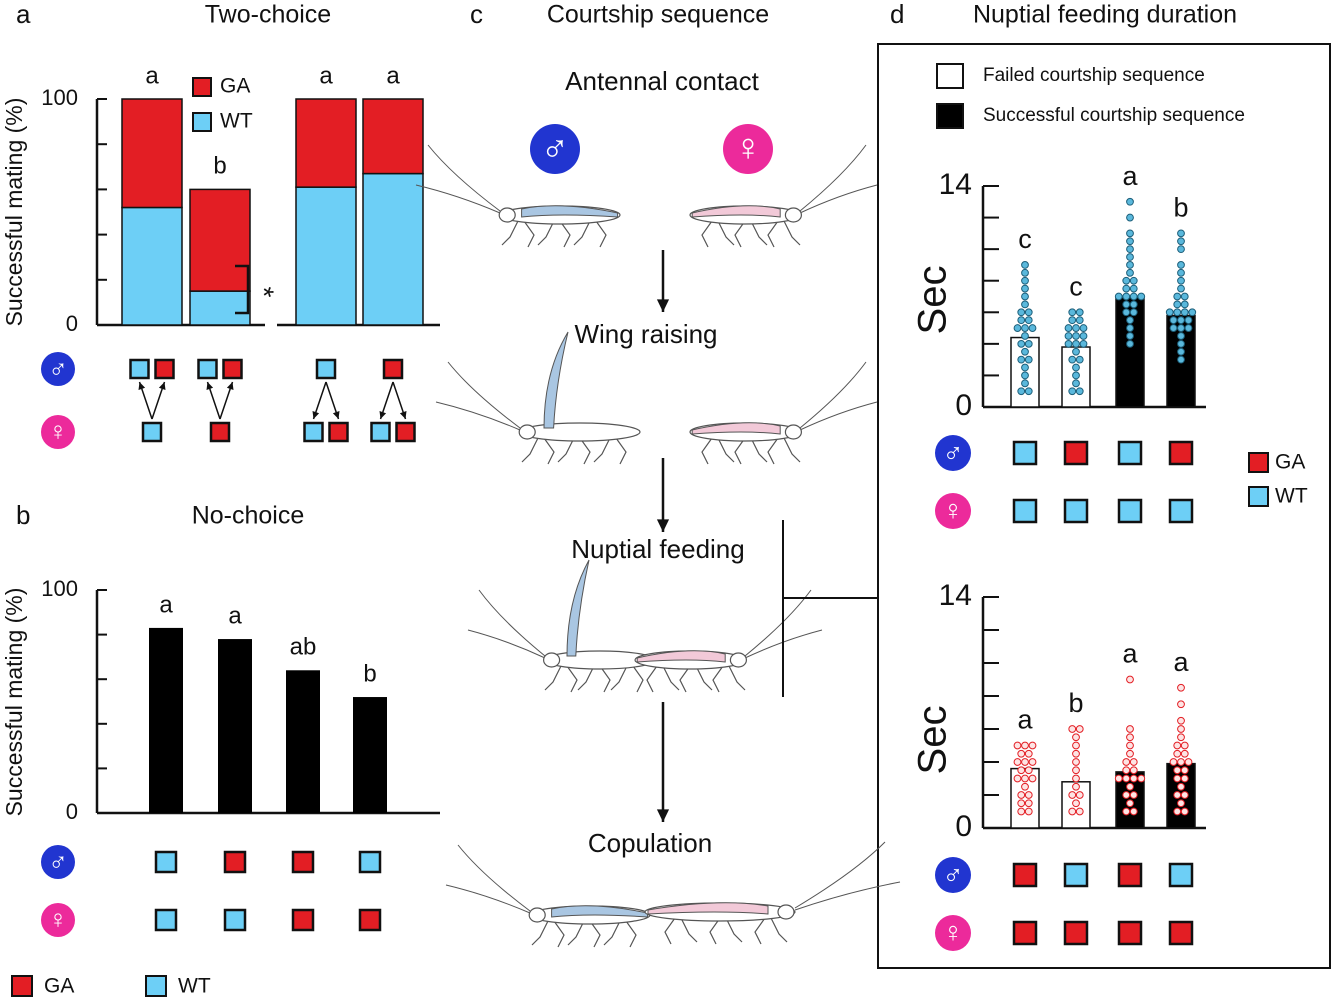 This screenshot has height=998, width=1344. I want to click on chart-title: Nuptial feeding duration, so click(1105, 15).